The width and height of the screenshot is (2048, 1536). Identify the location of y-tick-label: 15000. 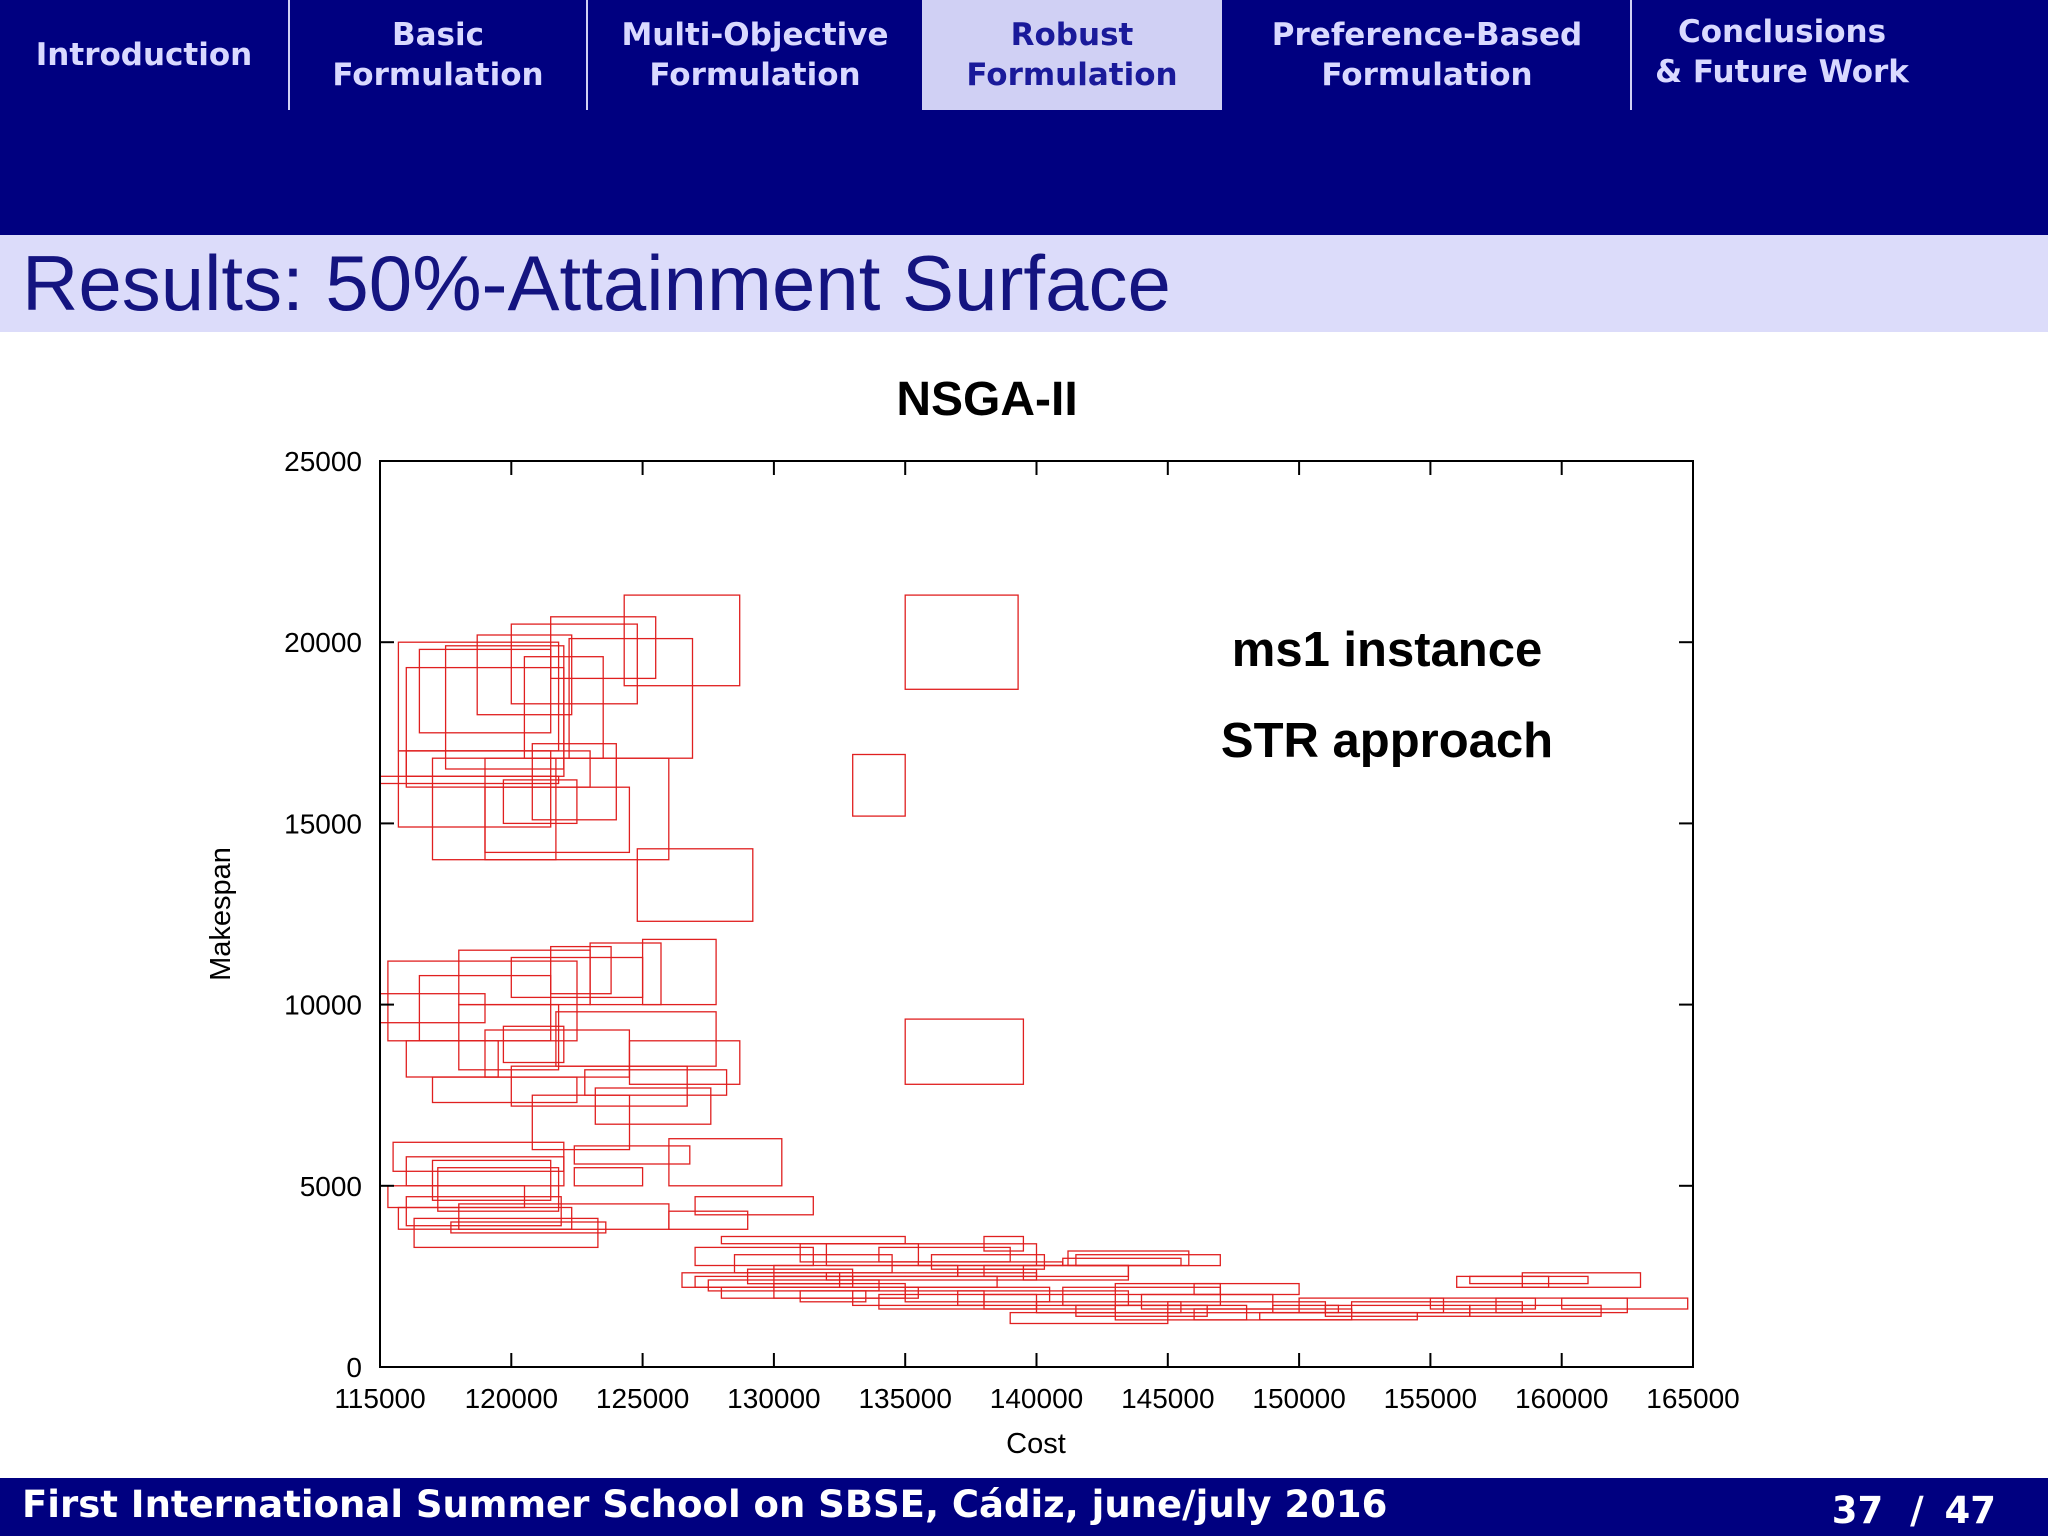
(323, 823).